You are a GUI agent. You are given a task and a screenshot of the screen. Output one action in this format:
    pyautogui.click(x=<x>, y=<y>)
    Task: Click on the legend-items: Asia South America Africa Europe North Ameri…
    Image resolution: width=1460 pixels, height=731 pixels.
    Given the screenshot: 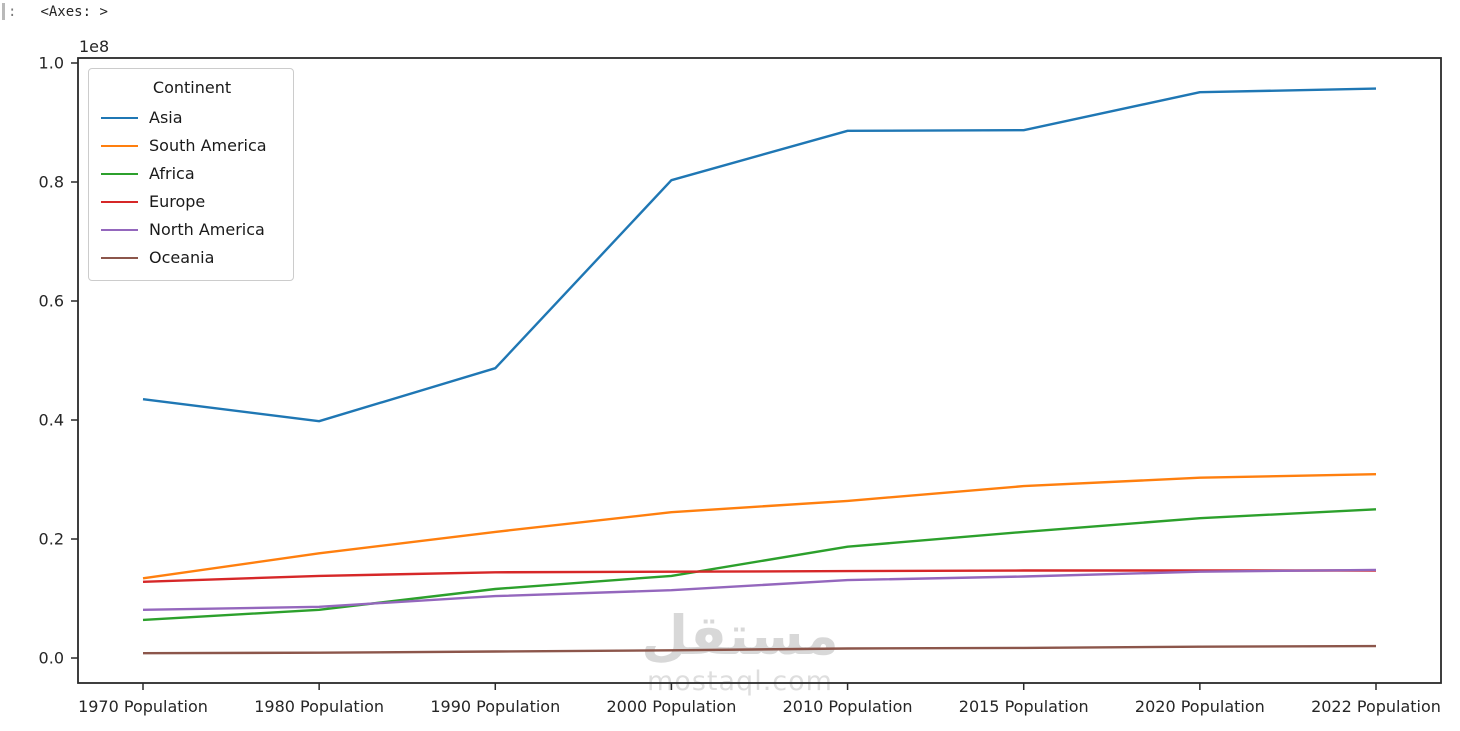 What is the action you would take?
    pyautogui.click(x=192, y=188)
    